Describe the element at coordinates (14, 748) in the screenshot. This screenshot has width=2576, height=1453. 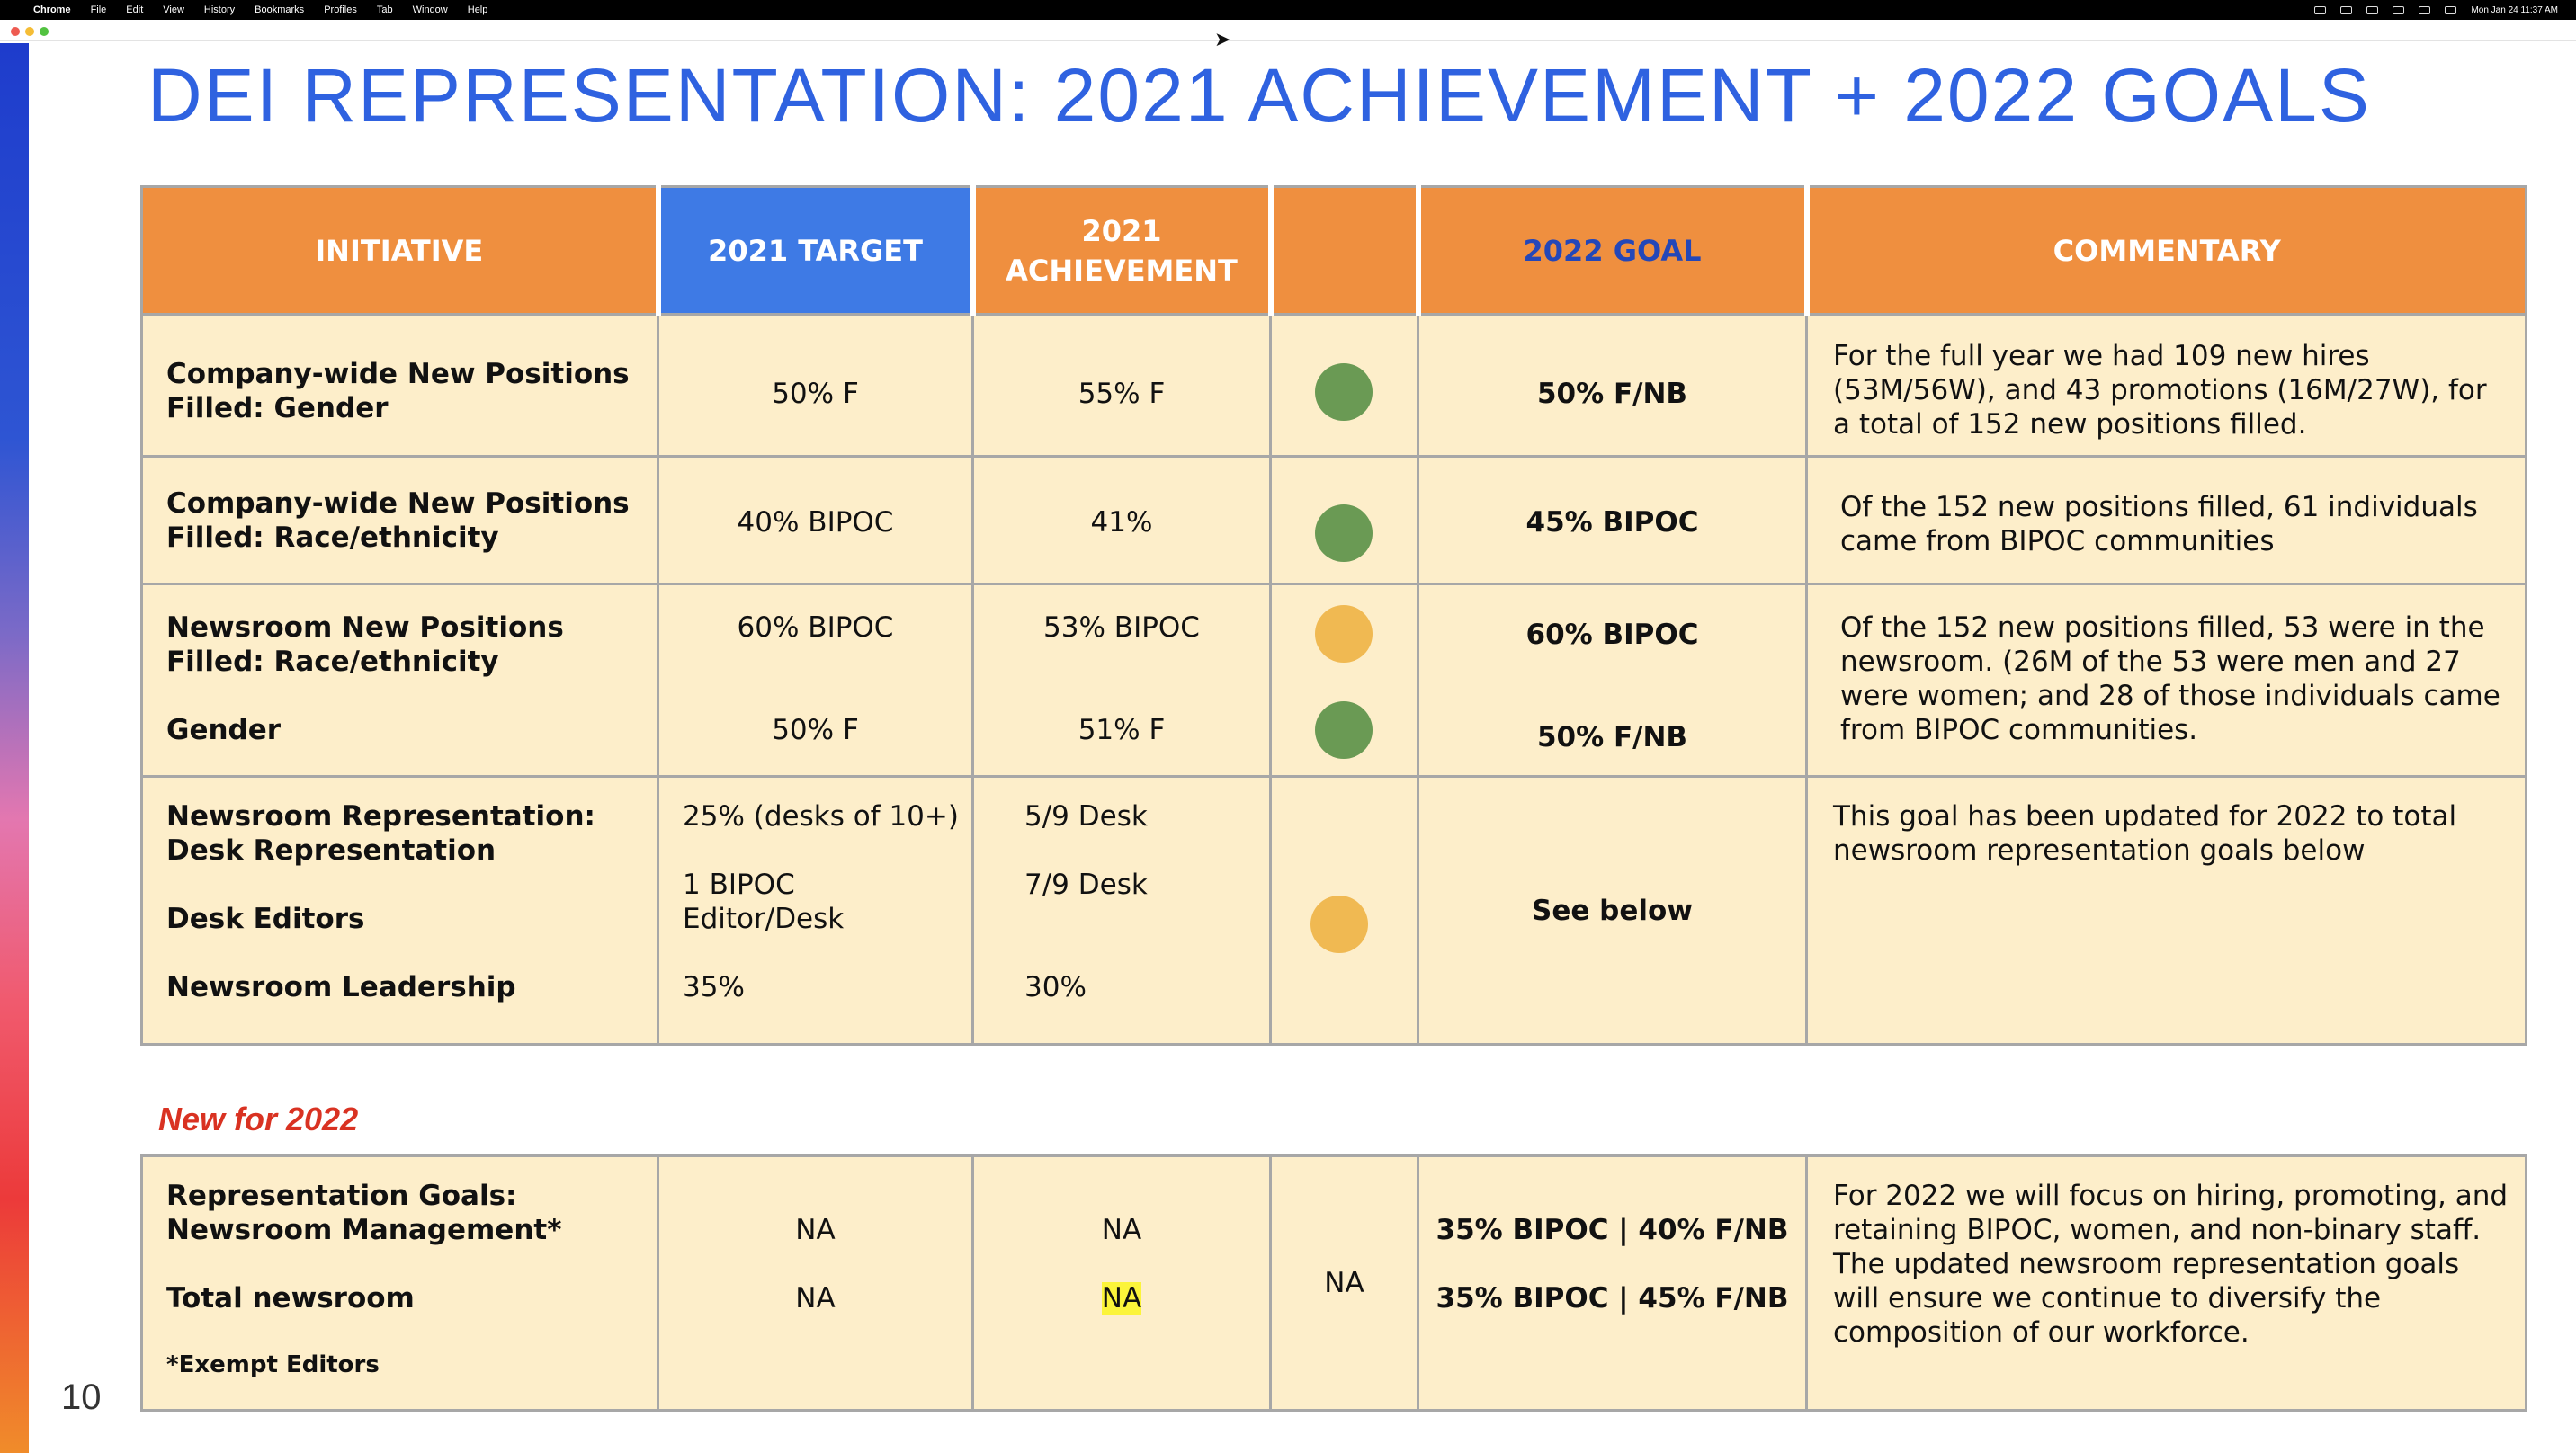
I see `slide-gradient-bar` at that location.